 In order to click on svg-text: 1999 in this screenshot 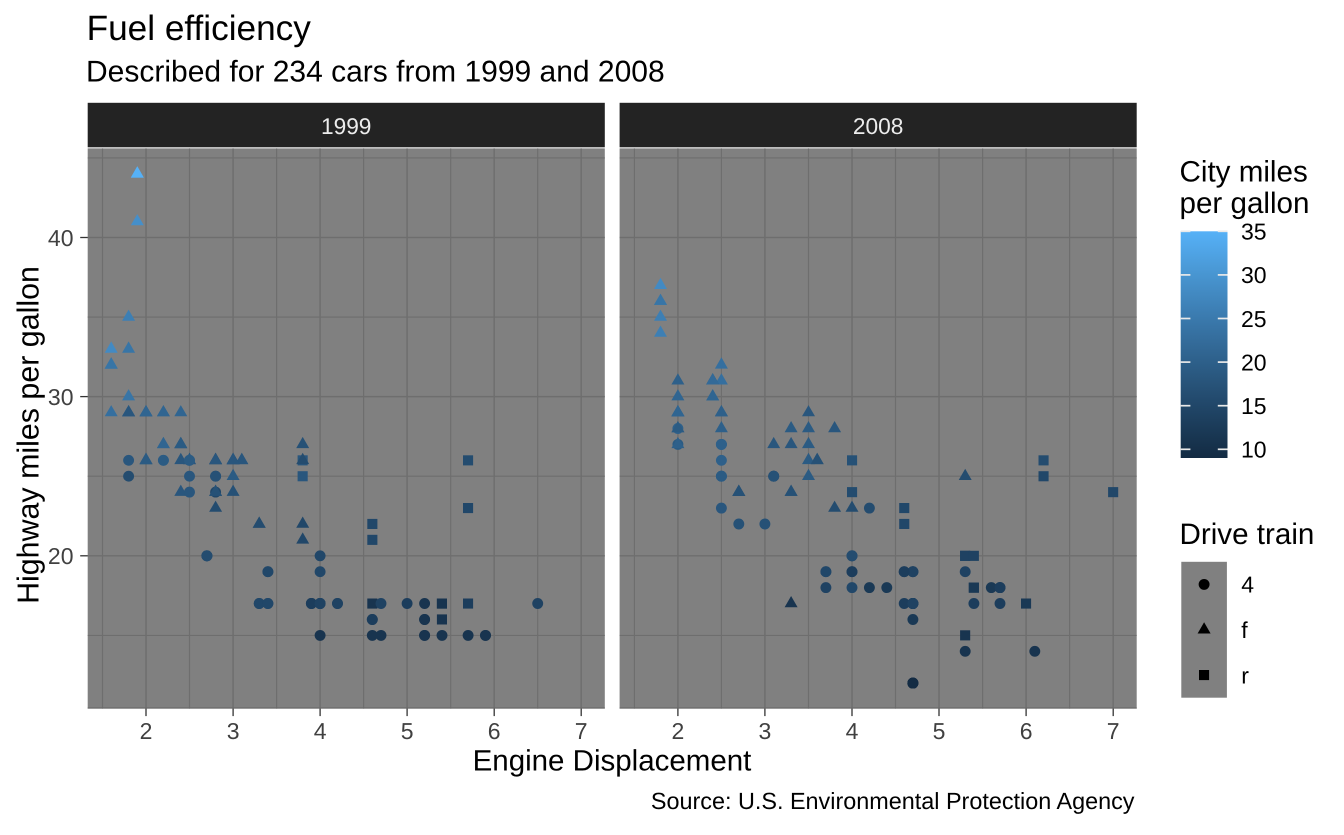, I will do `click(346, 126)`.